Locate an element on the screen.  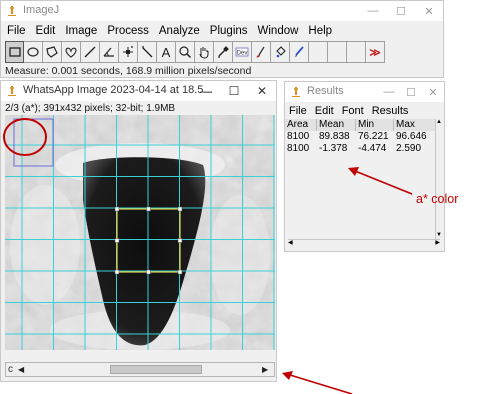
results-menu-file: File is located at coordinates (298, 111).